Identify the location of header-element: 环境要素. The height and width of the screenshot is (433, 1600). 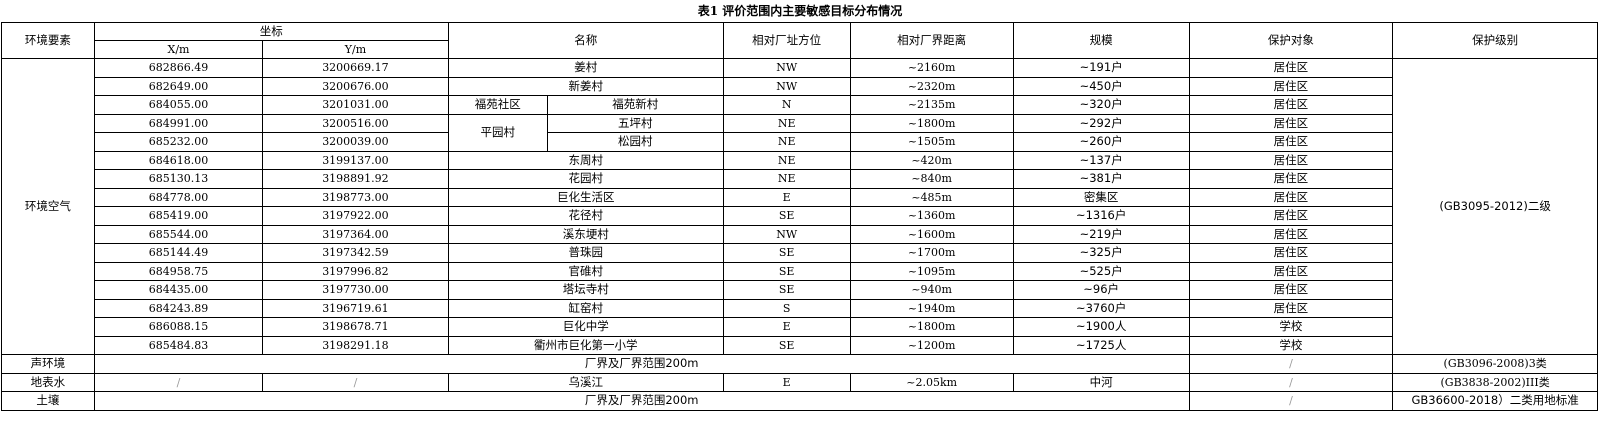
(48, 40).